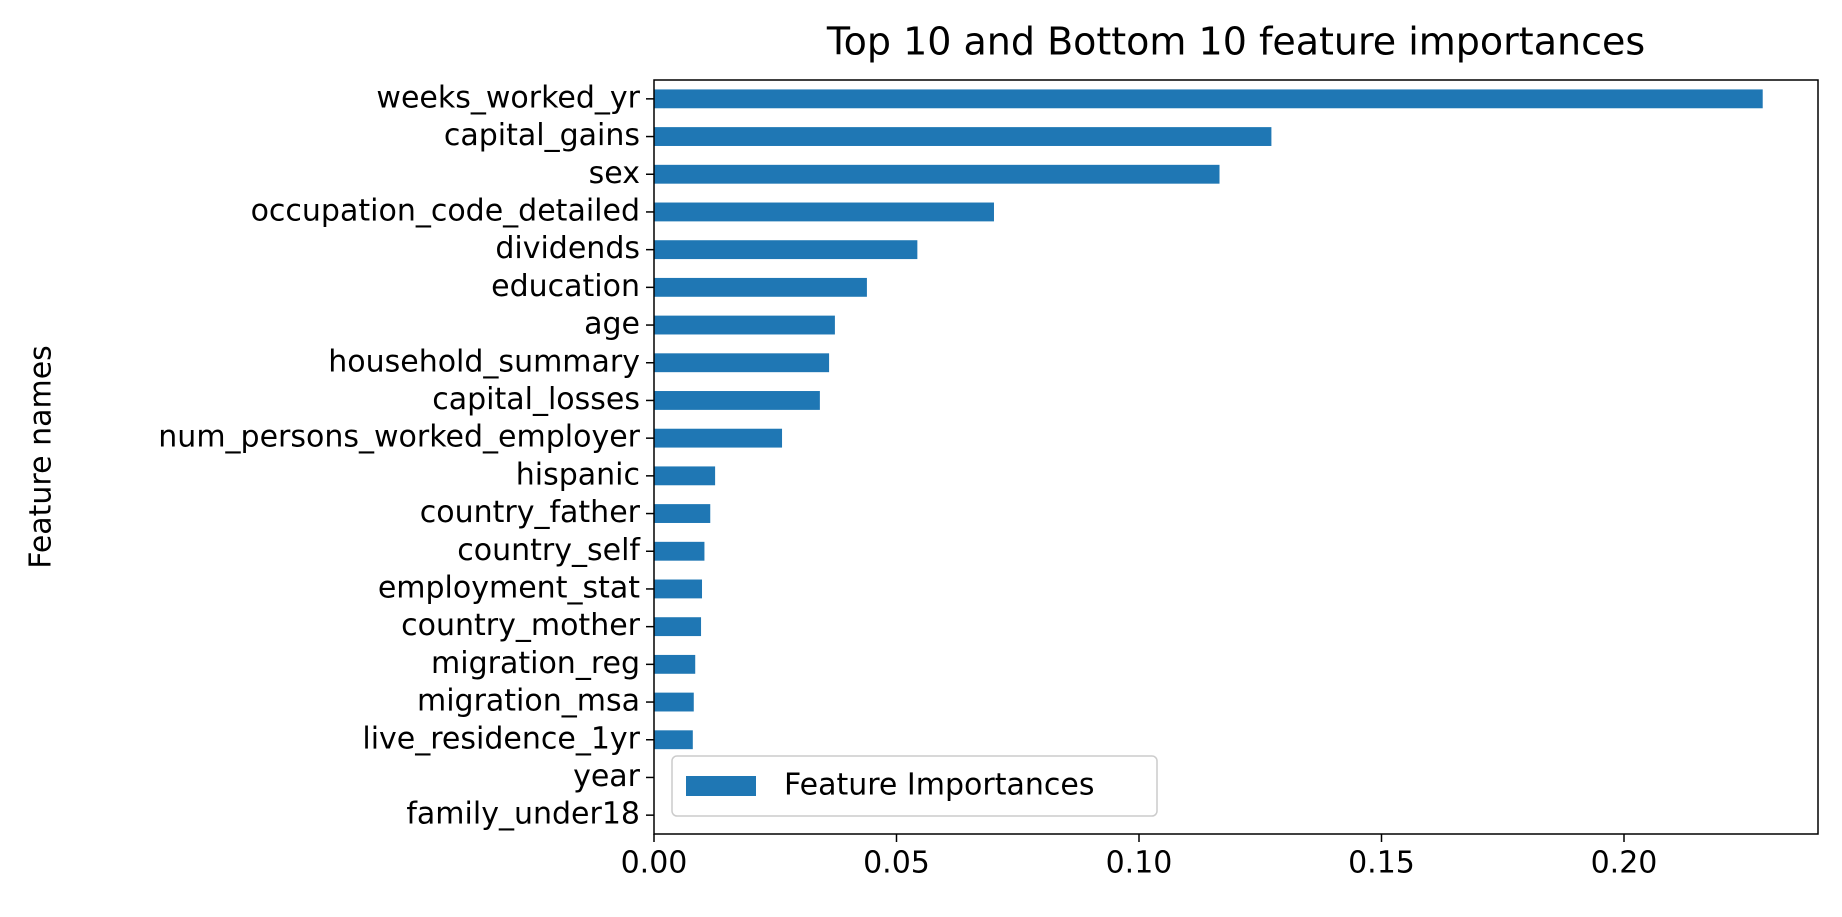 The width and height of the screenshot is (1842, 917). I want to click on legend-swatch, so click(721, 786).